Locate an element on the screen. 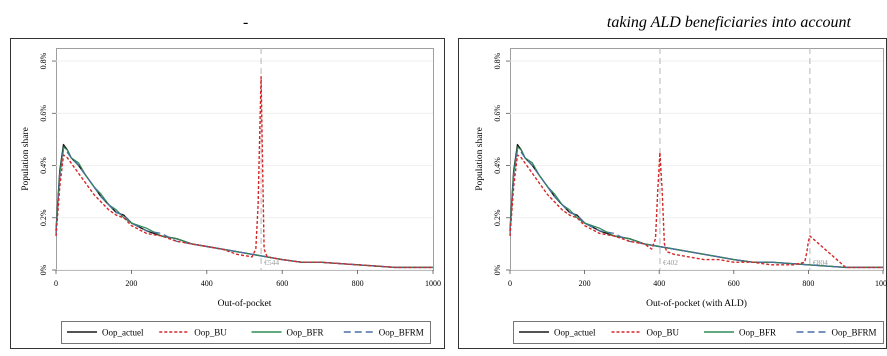 The image size is (887, 356). chart-heading-right: taking ALD beneficiaries into account is located at coordinates (728, 22).